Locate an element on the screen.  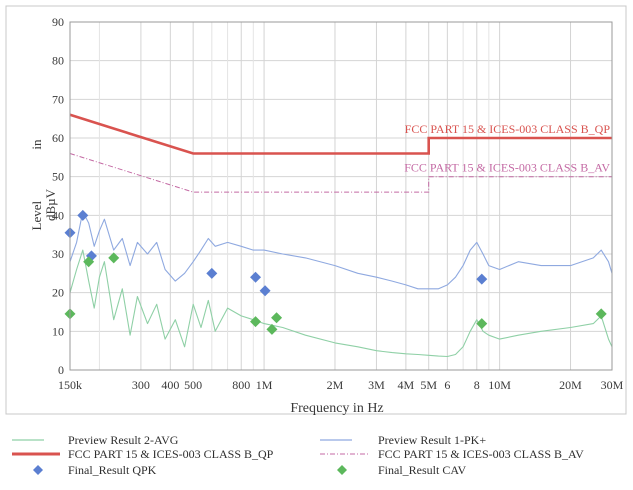
x-tick-label-12: 10M is located at coordinates (499, 385).